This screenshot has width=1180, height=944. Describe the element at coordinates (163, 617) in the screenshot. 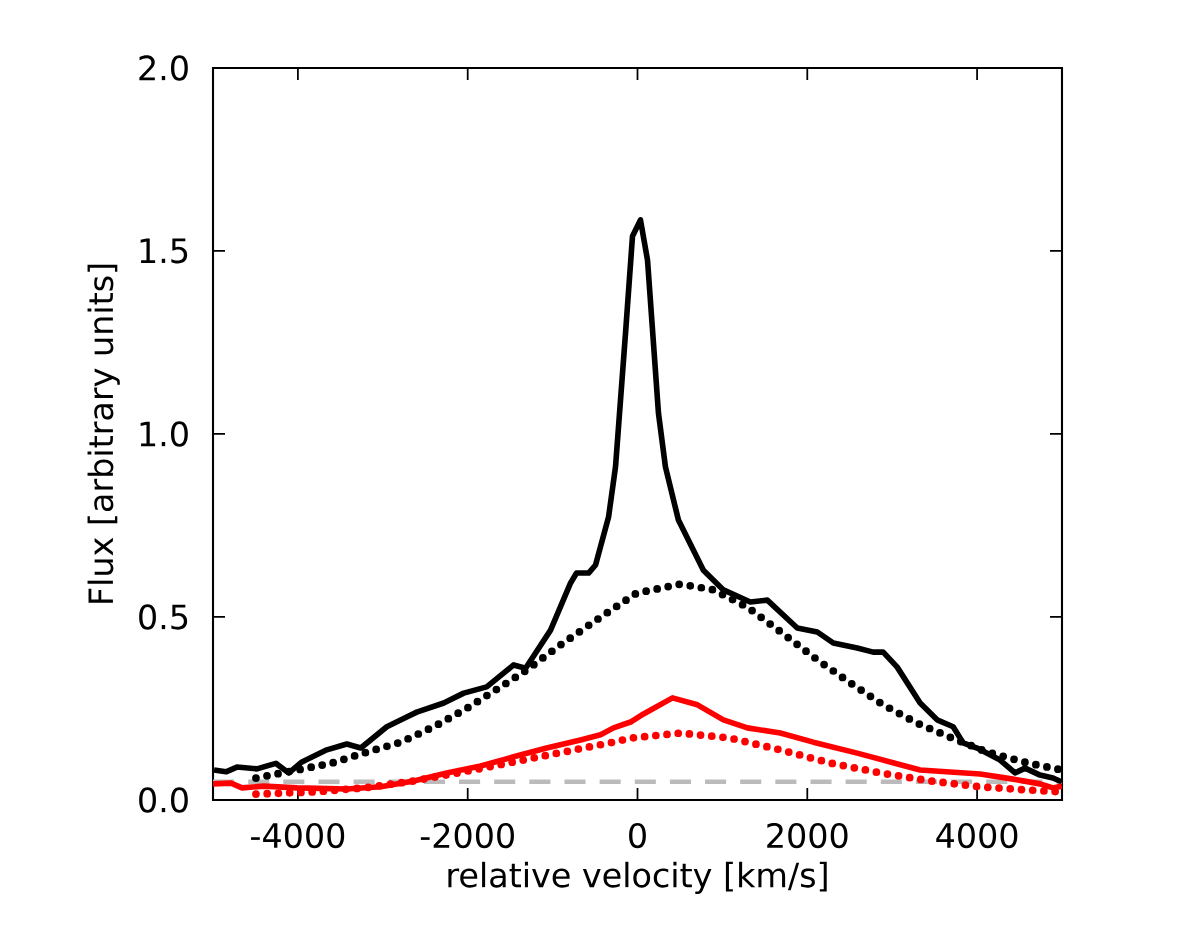

I see `y-tick-label: 0.5` at that location.